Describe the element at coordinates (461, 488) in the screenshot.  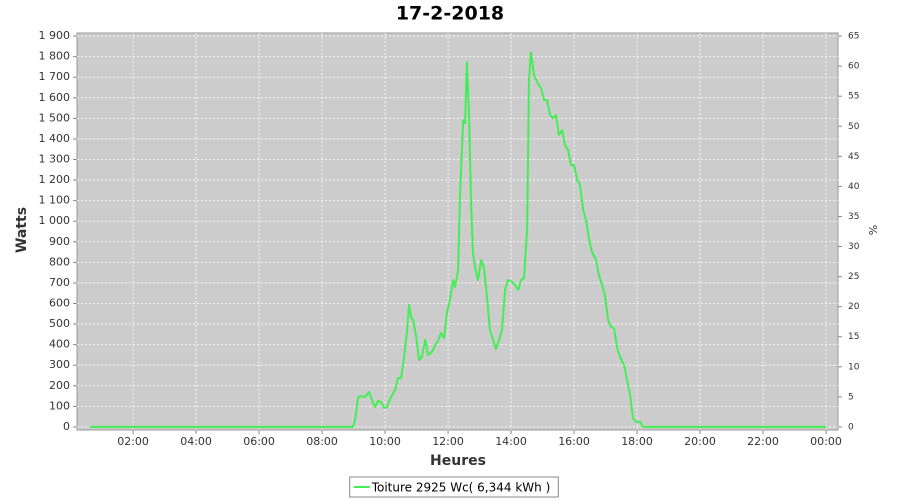
I see `legend-label: Toiture 2925 Wc( 6,344 kWh )` at that location.